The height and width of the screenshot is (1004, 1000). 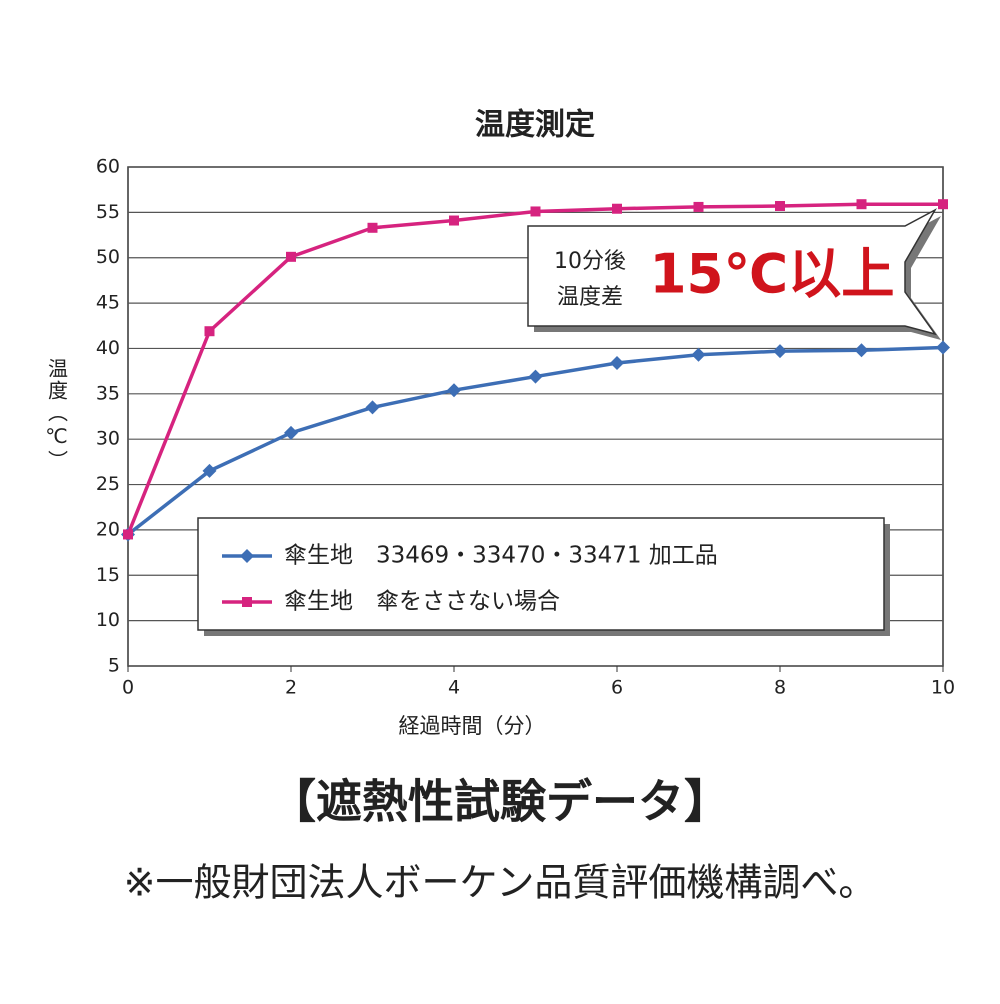 I want to click on y-tick-label: 40, so click(x=108, y=348).